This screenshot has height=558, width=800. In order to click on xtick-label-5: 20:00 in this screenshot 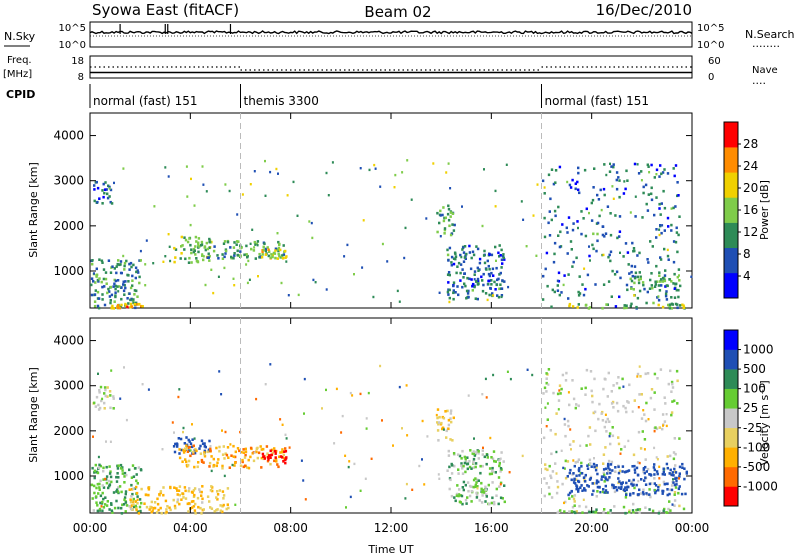, I will do `click(591, 528)`.